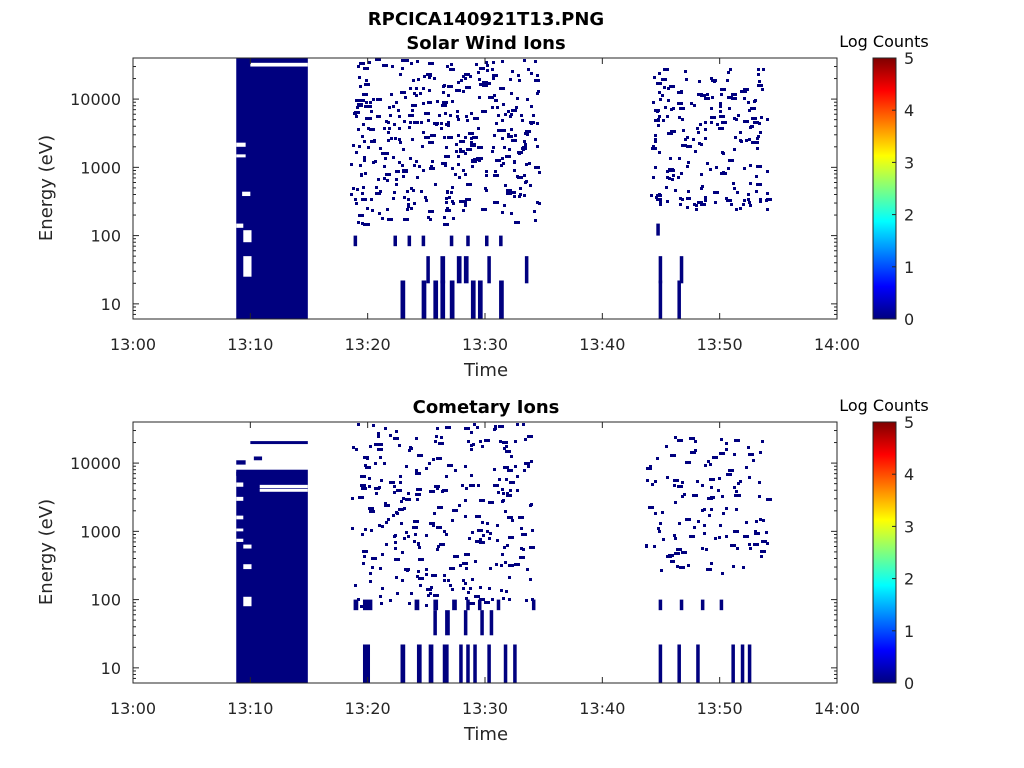  What do you see at coordinates (909, 422) in the screenshot?
I see `colorbar-tick-label: 5` at bounding box center [909, 422].